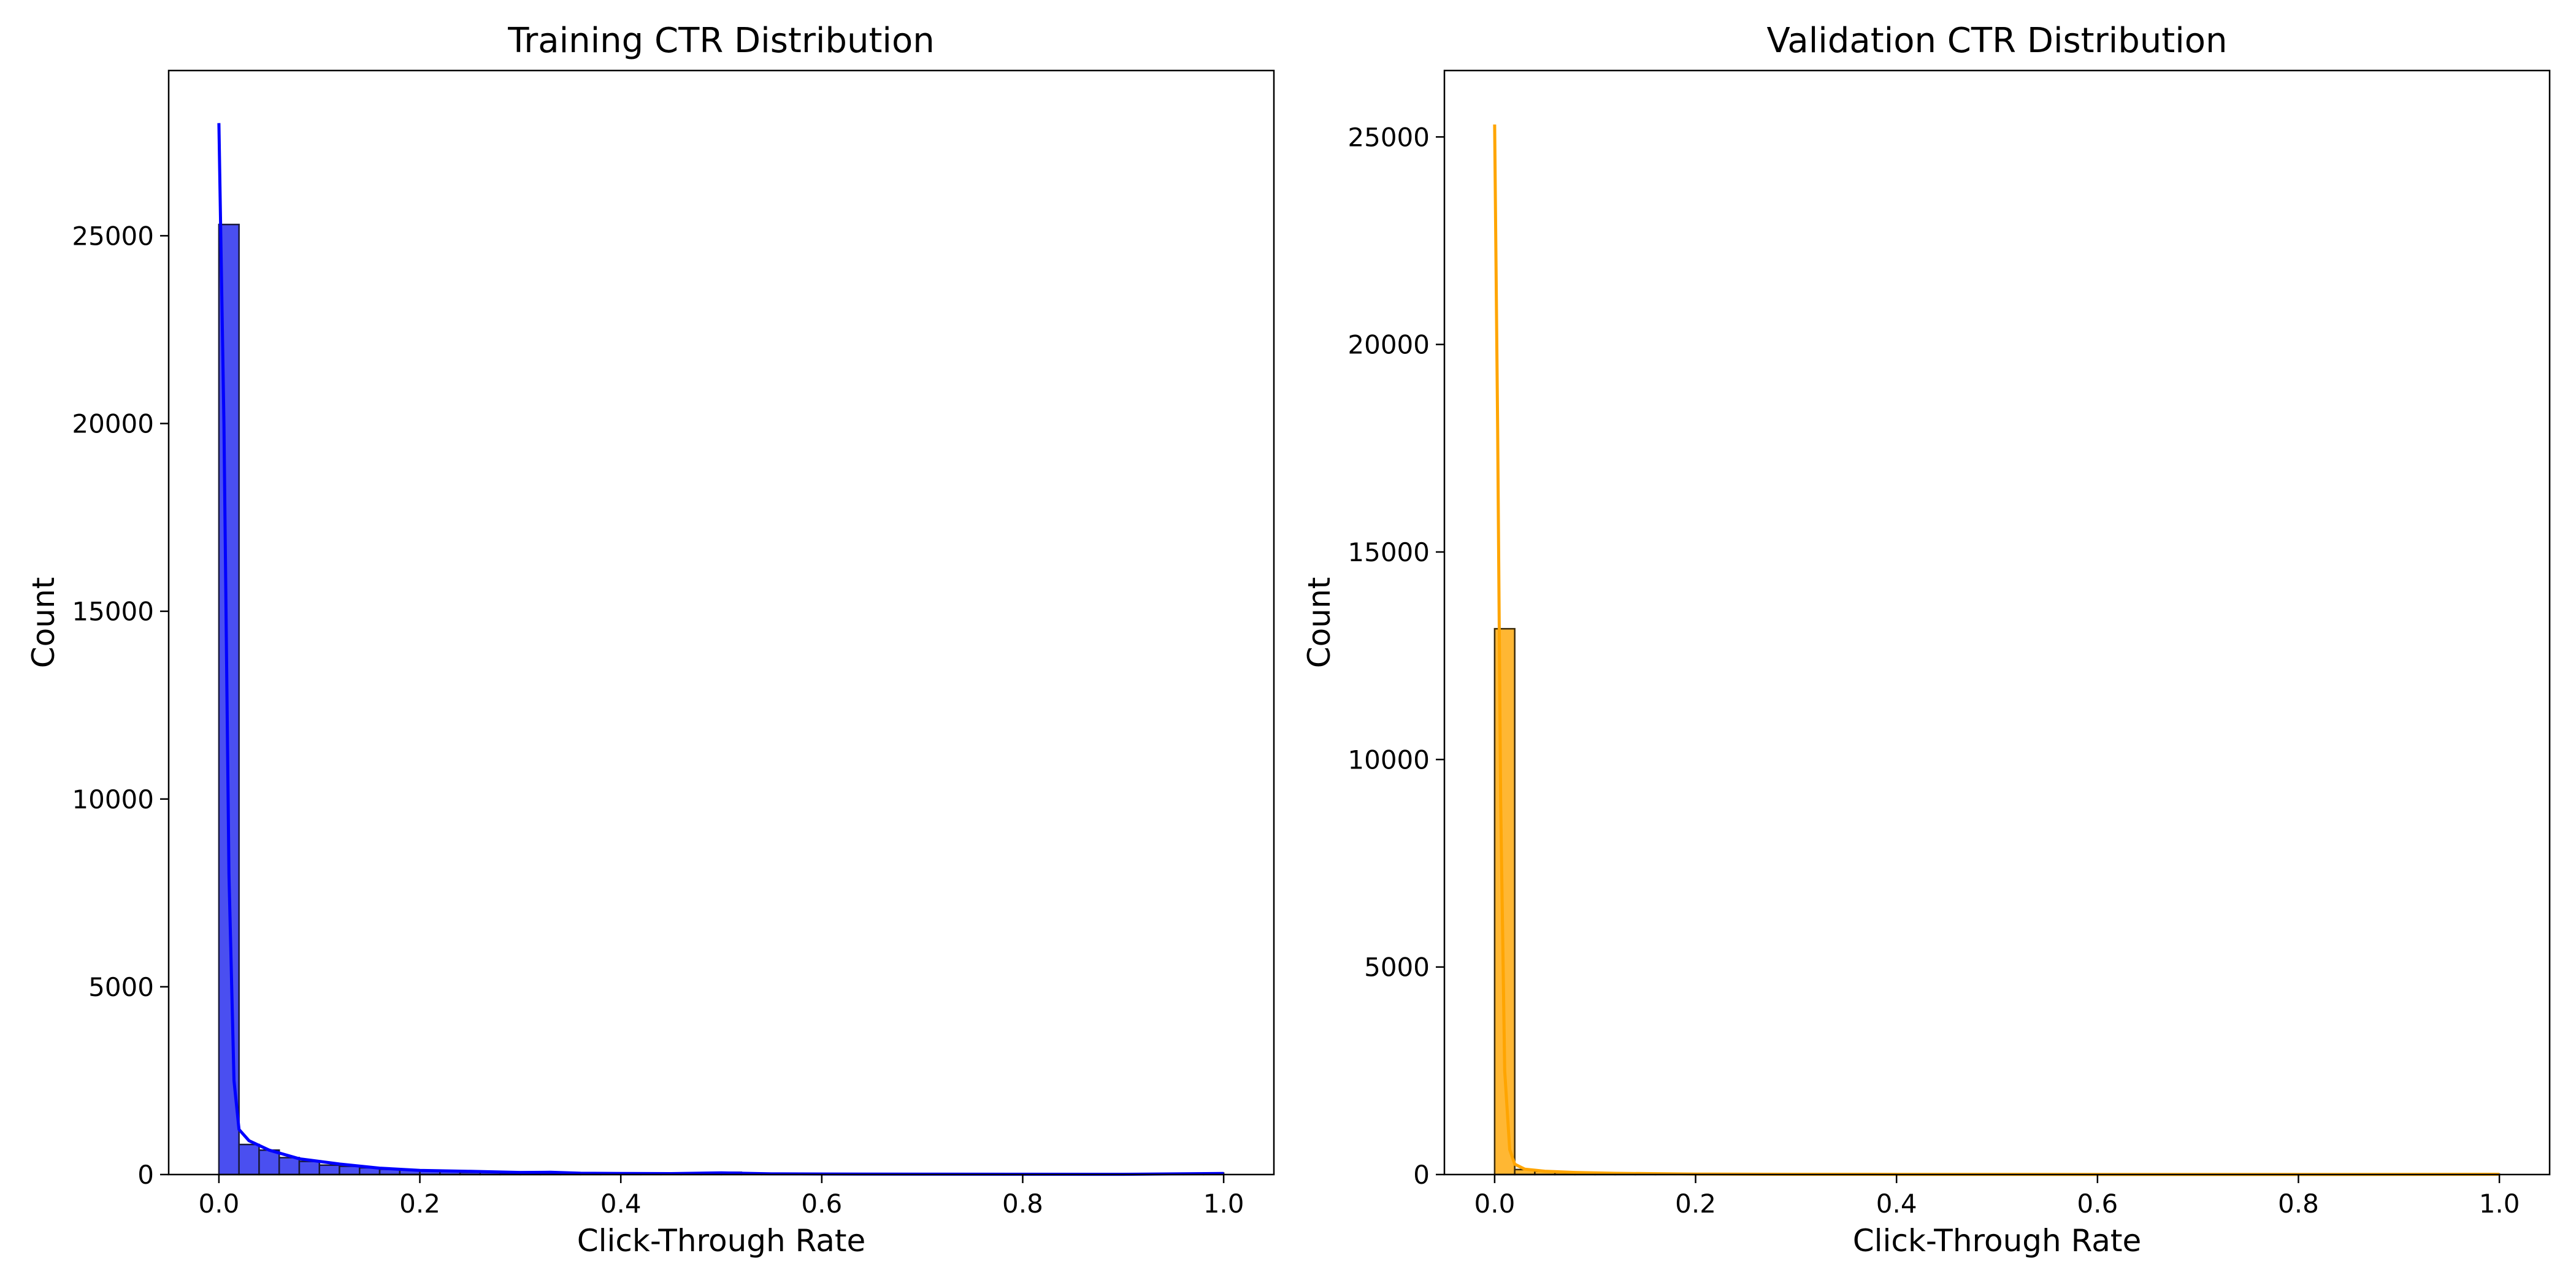 This screenshot has width=2576, height=1288. Describe the element at coordinates (721, 41) in the screenshot. I see `training-chart-title: Training CTR Distribution` at that location.